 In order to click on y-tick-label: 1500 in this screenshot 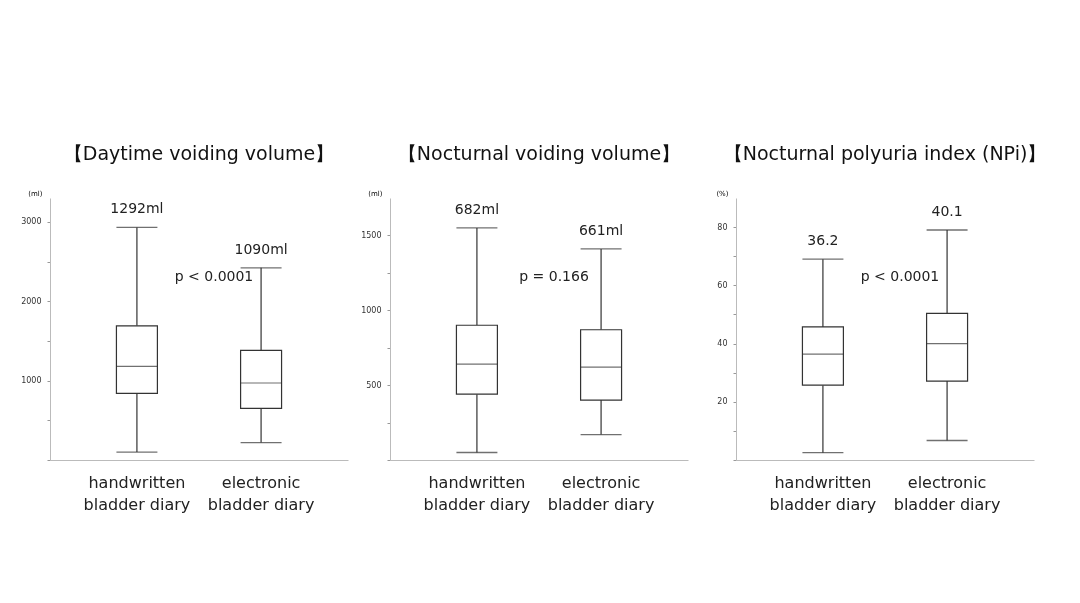, I will do `click(371, 235)`.